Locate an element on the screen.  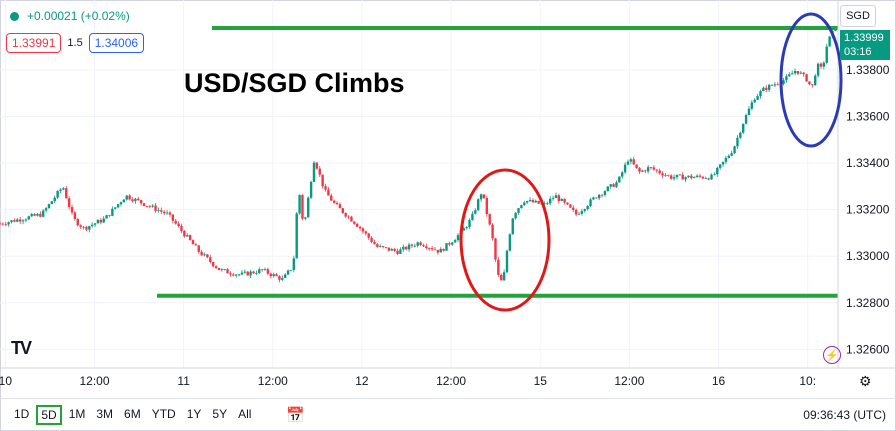
y-tick-label: 1.33600 is located at coordinates (868, 116).